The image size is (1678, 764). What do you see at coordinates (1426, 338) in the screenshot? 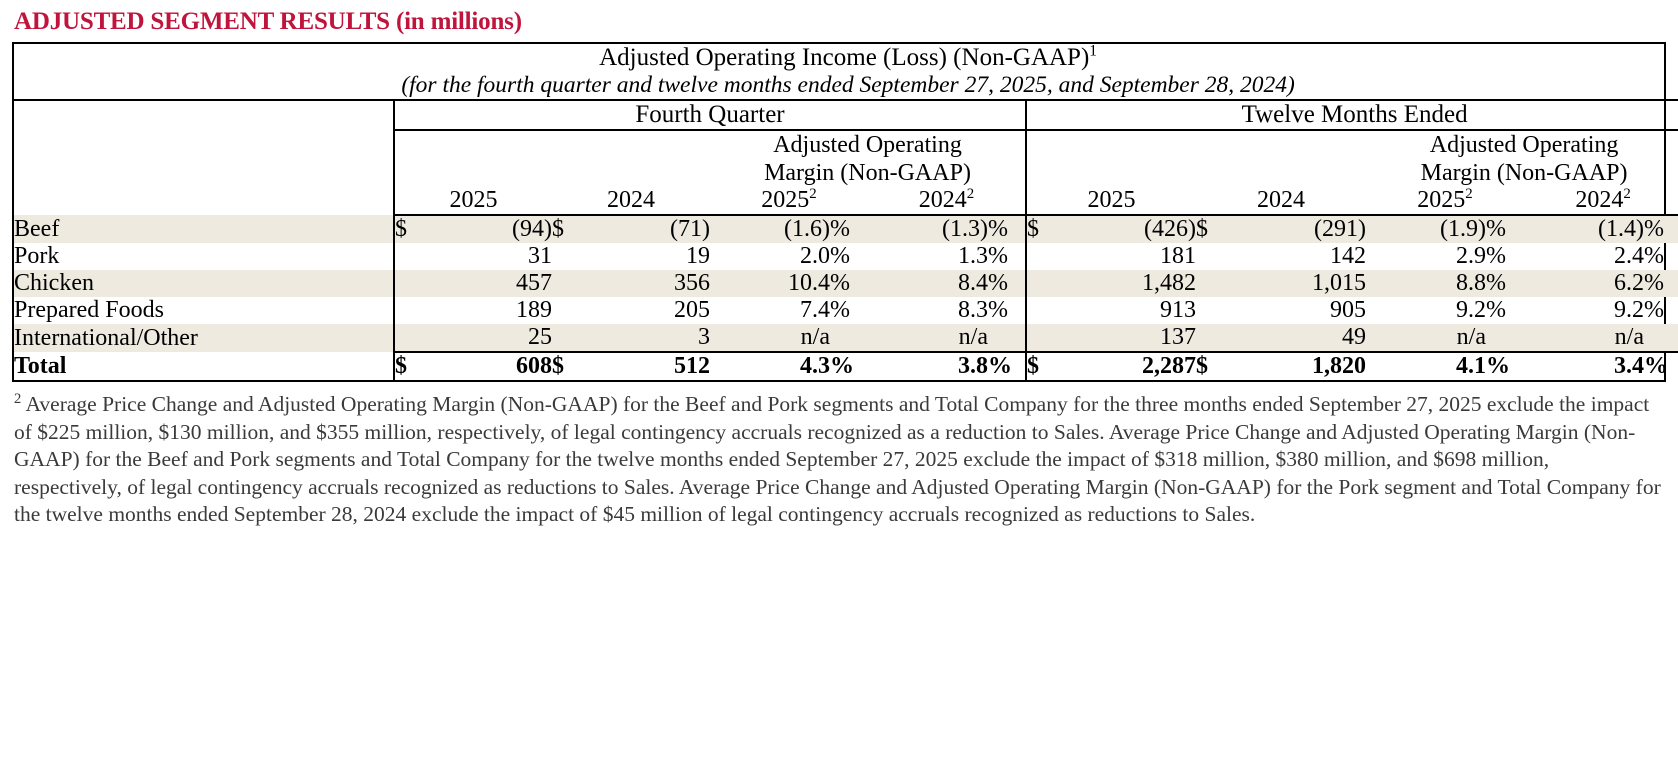
I see `cell-tm25-value: n/a` at bounding box center [1426, 338].